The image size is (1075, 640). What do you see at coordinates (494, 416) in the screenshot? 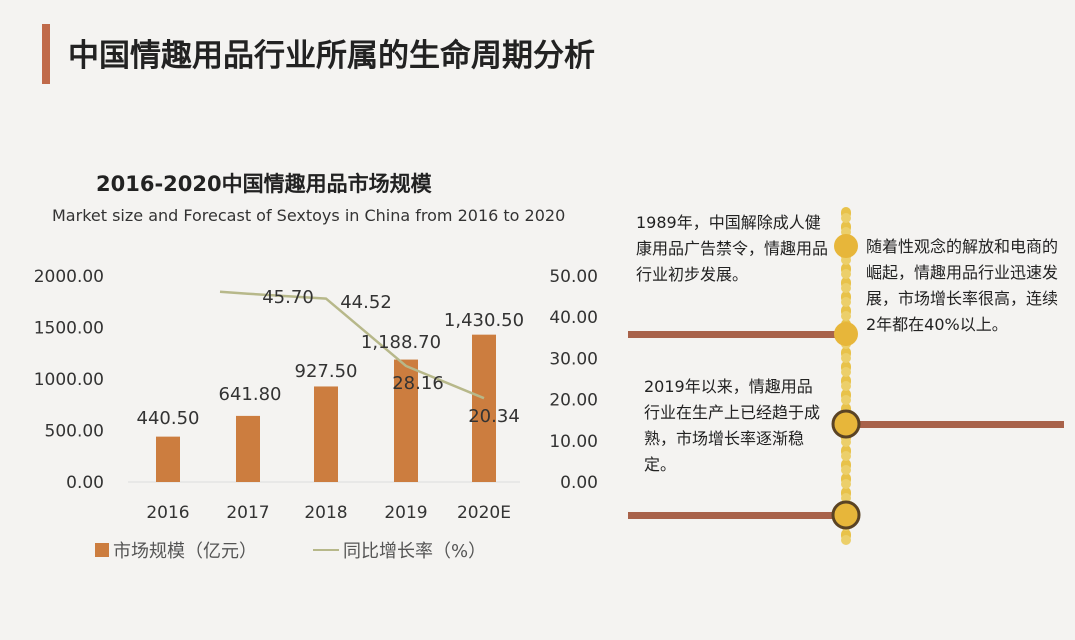
I see `line-value-label: 20.34` at bounding box center [494, 416].